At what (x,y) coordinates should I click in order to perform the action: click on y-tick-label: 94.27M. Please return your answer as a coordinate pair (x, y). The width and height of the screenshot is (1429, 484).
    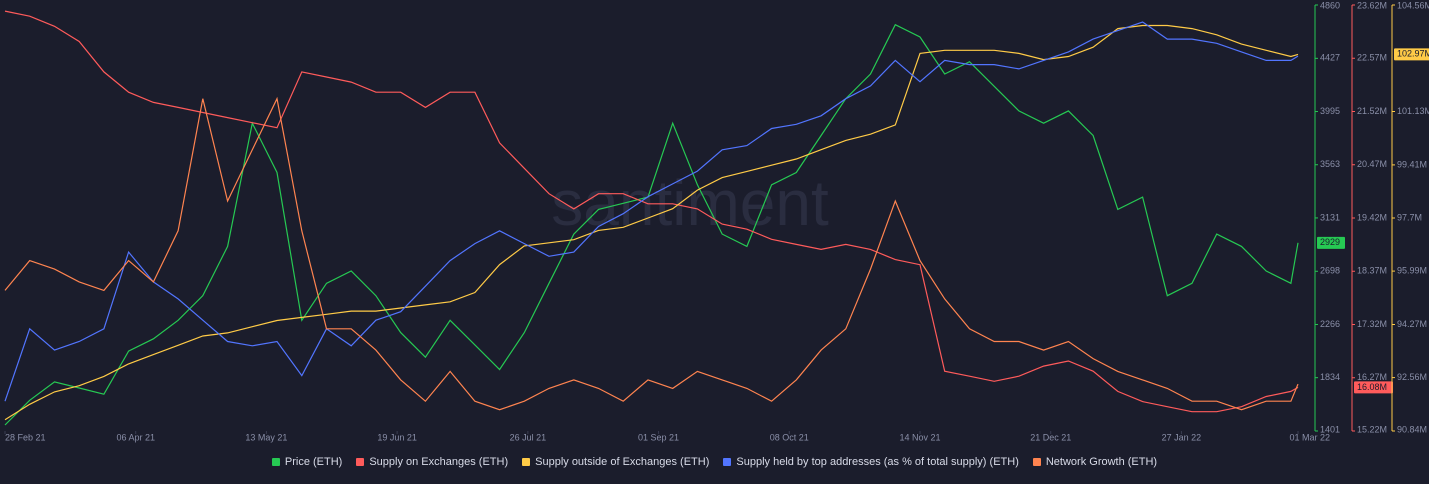
    Looking at the image, I should click on (1412, 324).